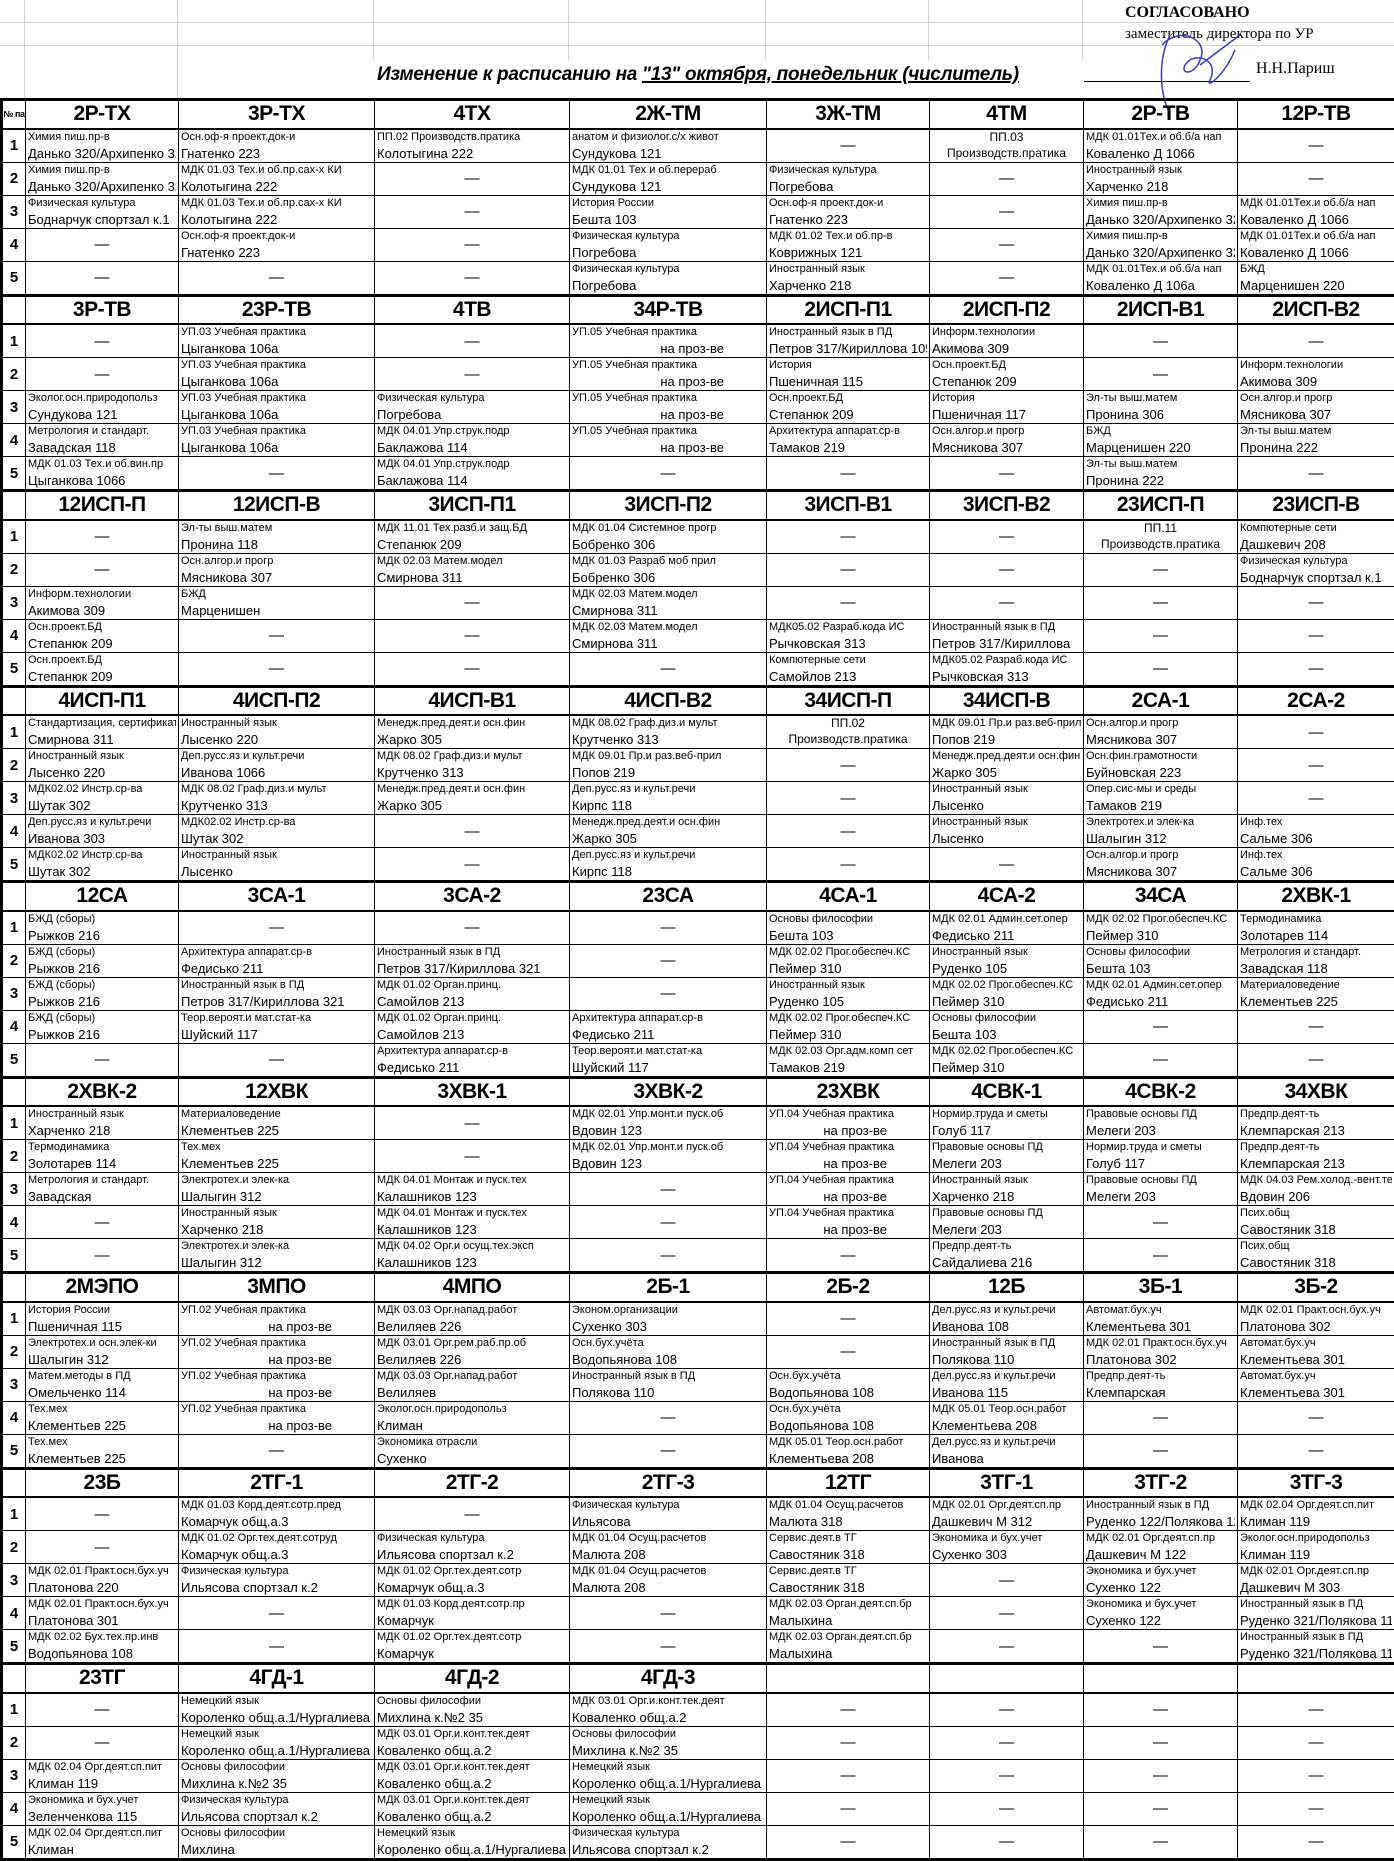 Image resolution: width=1394 pixels, height=1861 pixels. What do you see at coordinates (14, 1091) in the screenshot?
I see `pair-number-header` at bounding box center [14, 1091].